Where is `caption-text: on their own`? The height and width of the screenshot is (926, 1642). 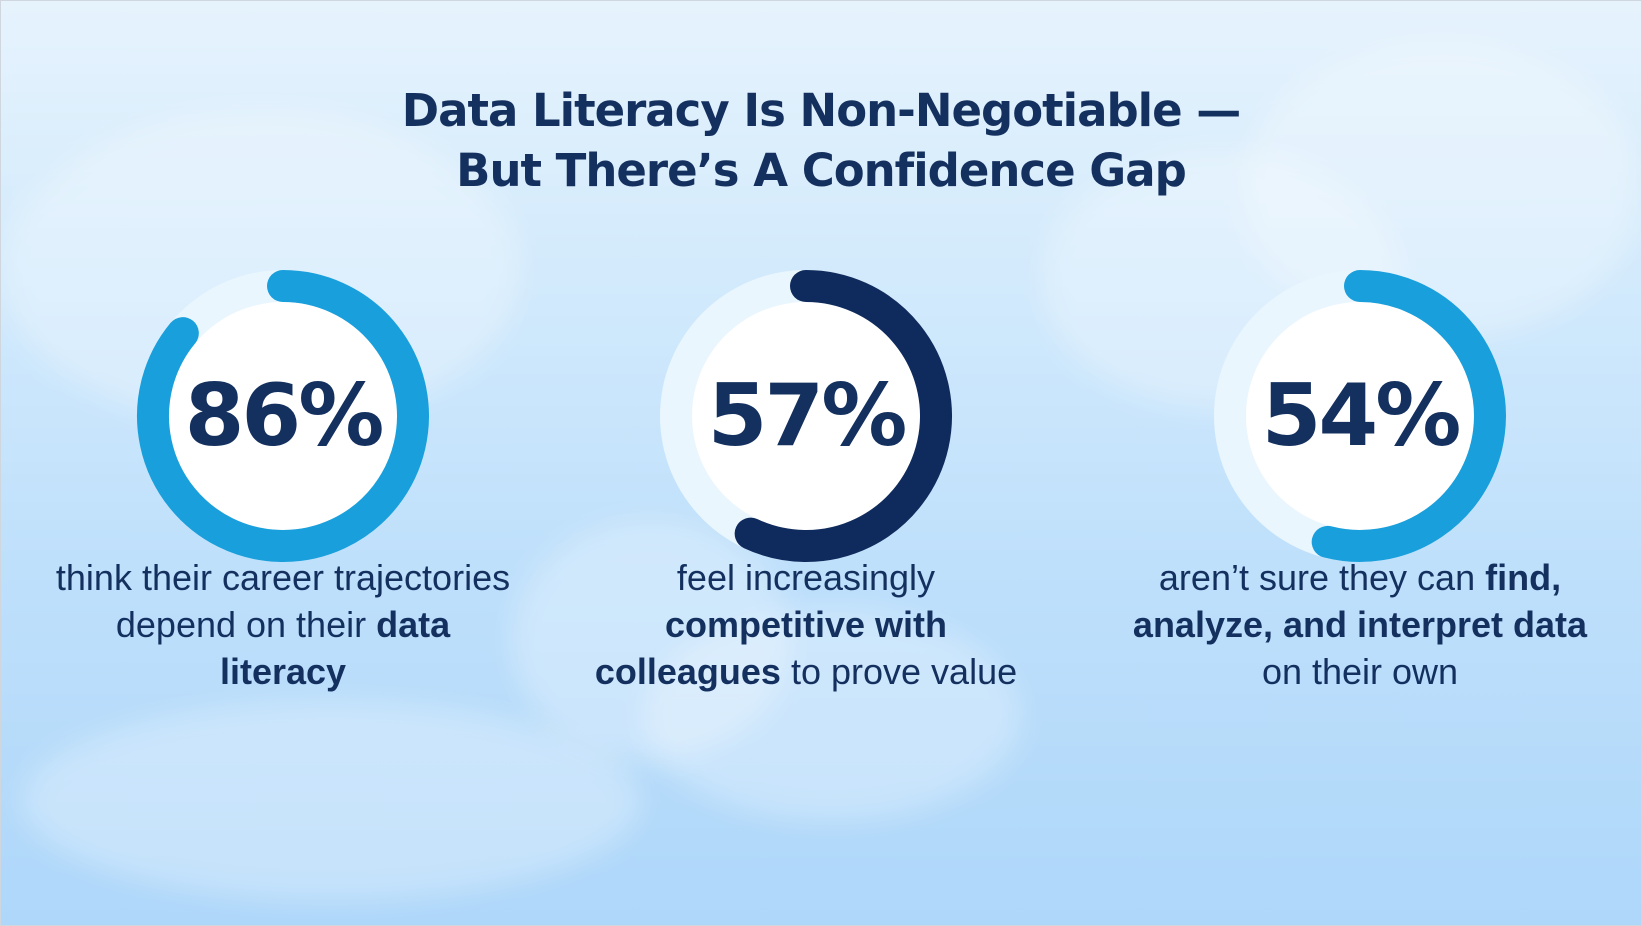 caption-text: on their own is located at coordinates (1360, 671).